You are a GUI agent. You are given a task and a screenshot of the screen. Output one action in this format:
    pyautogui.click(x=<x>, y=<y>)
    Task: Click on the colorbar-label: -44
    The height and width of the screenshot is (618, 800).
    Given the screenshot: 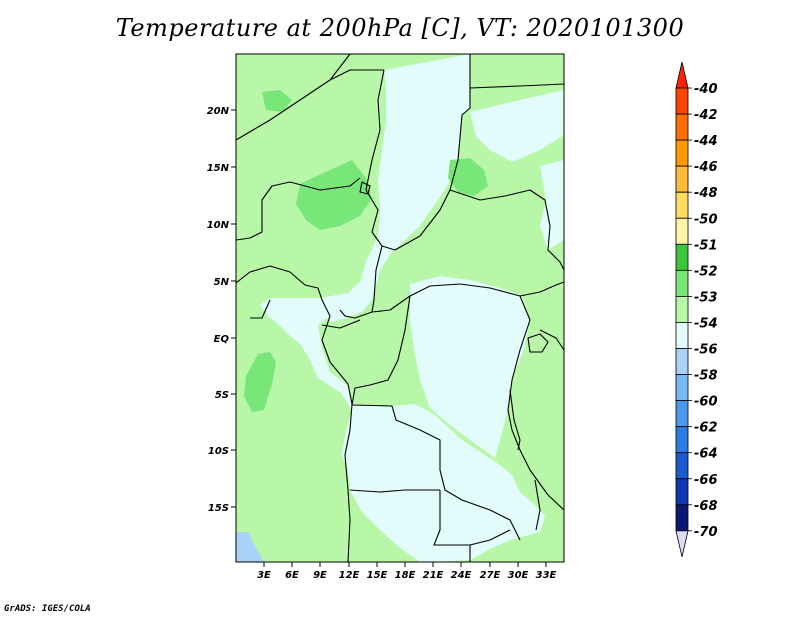 What is the action you would take?
    pyautogui.click(x=706, y=141)
    